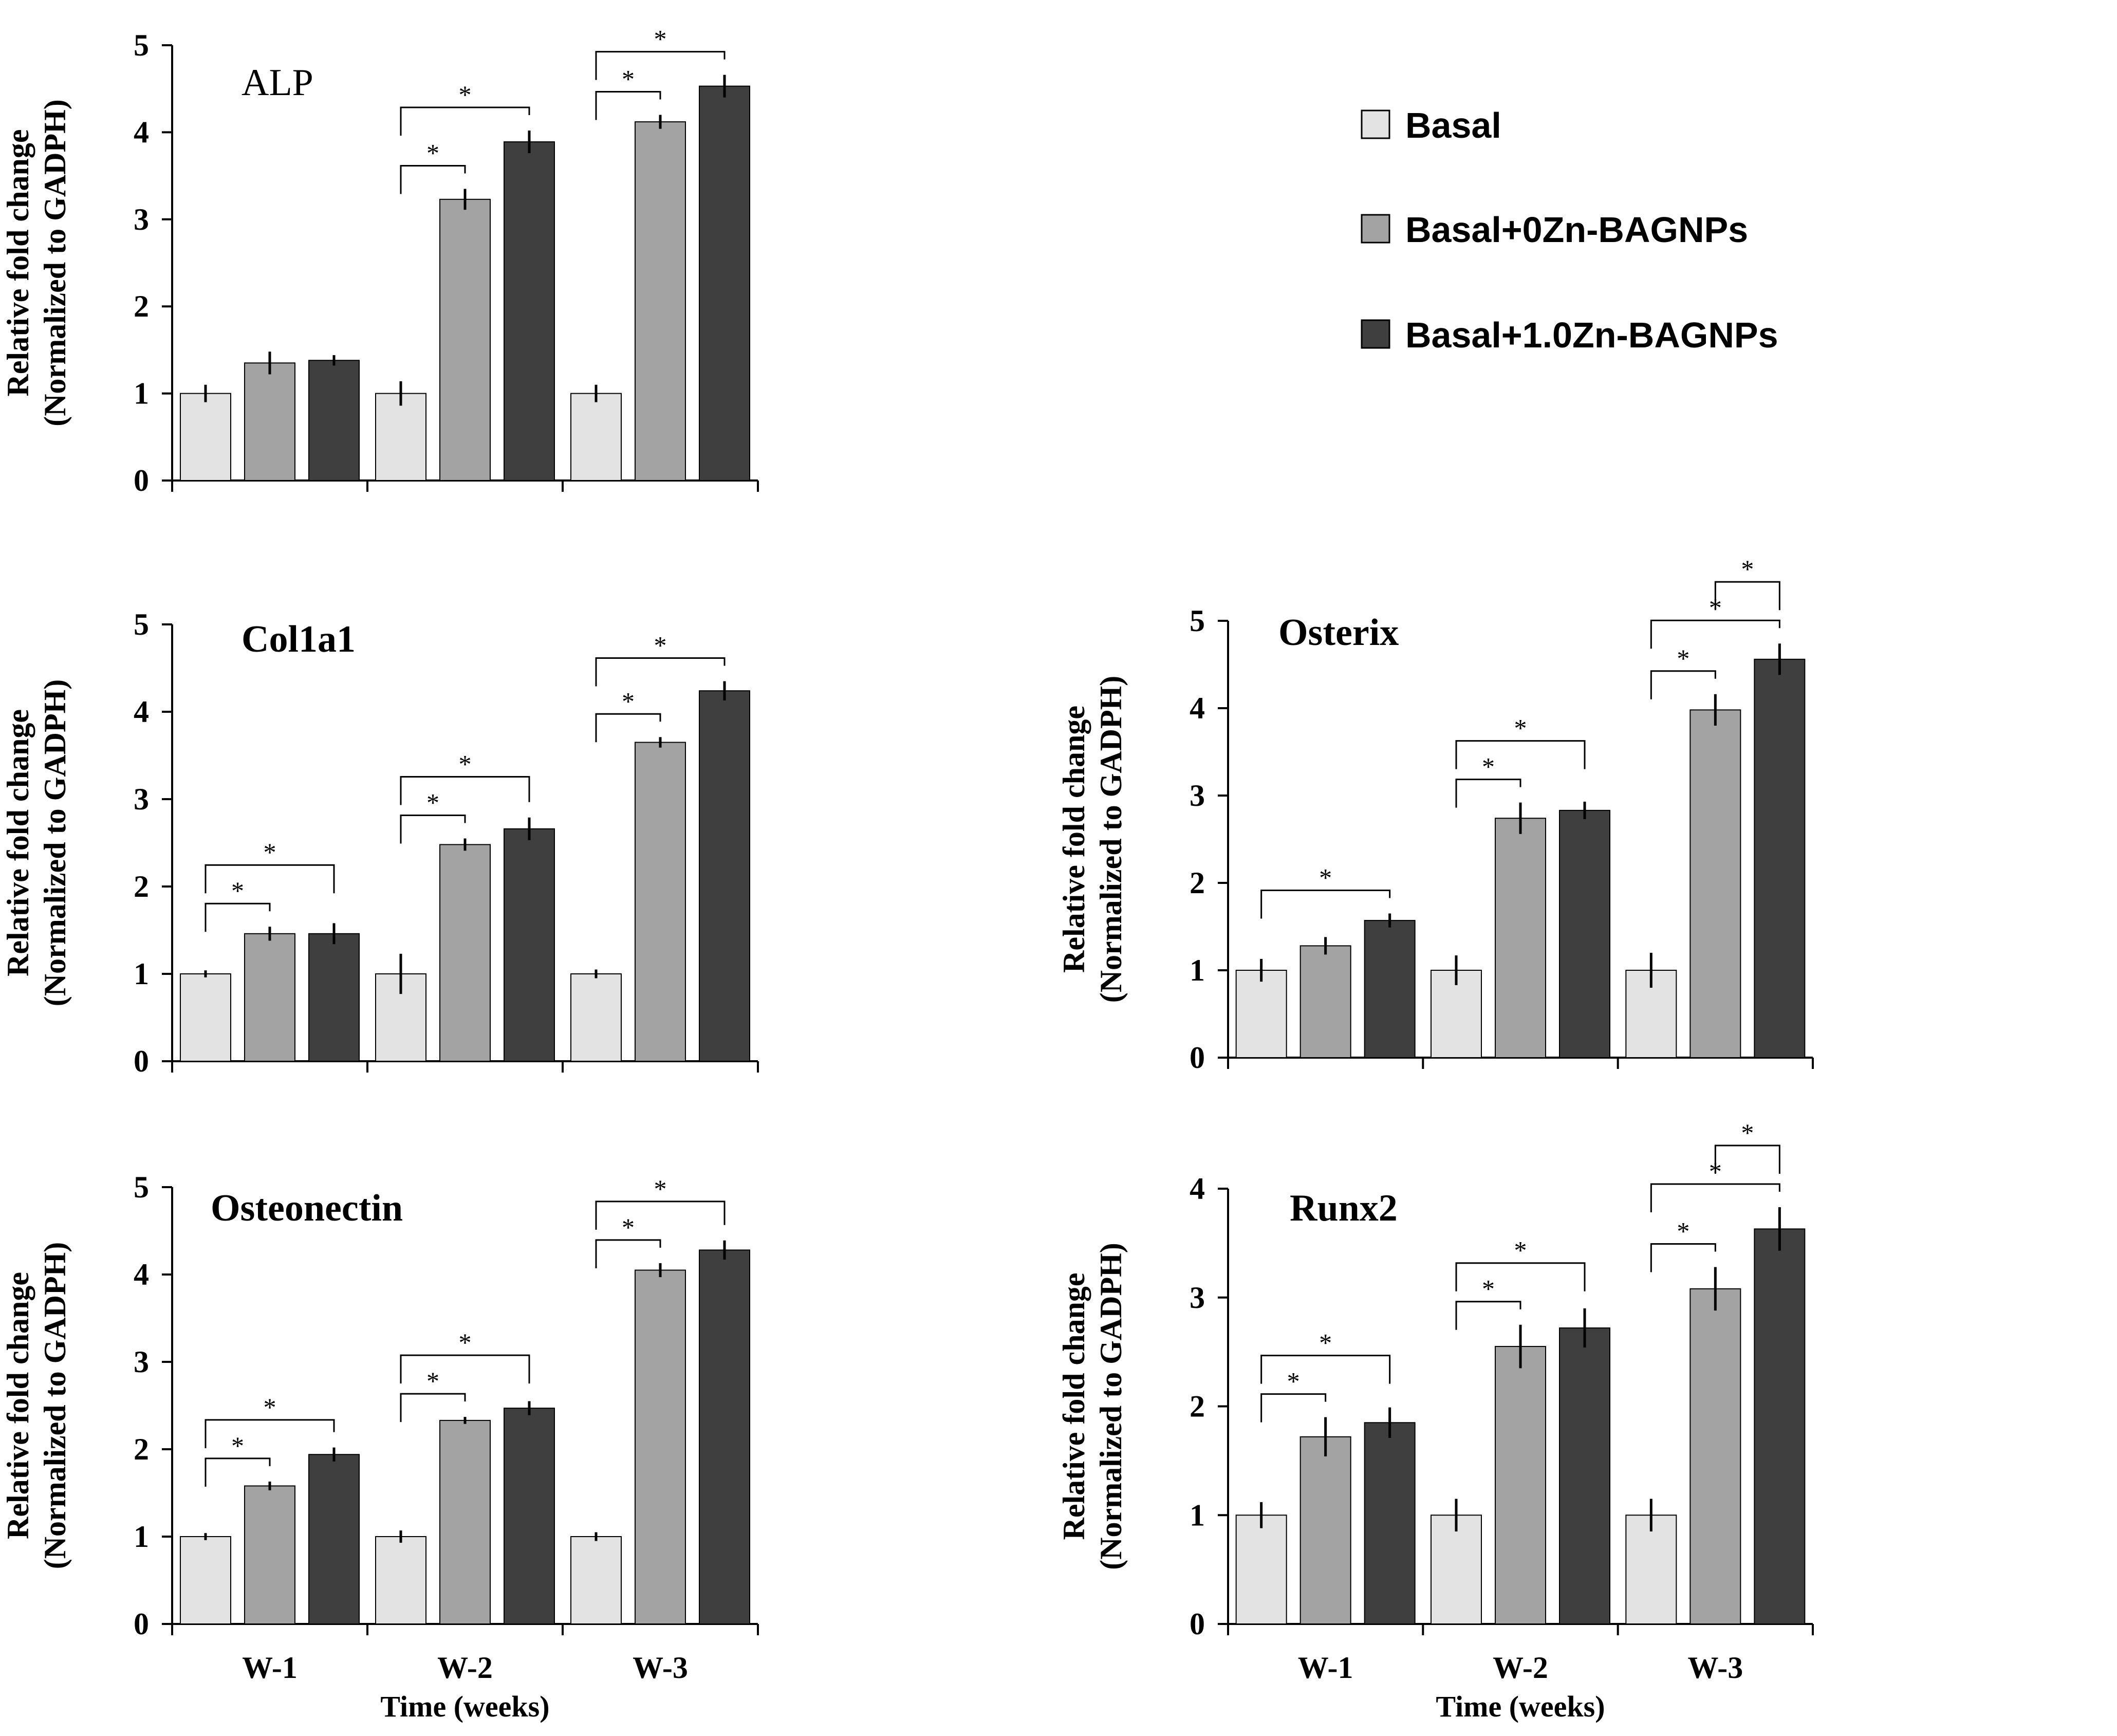 This screenshot has height=1736, width=2117. I want to click on y-axis-label-line: (Normalized to GADPH), so click(1111, 1407).